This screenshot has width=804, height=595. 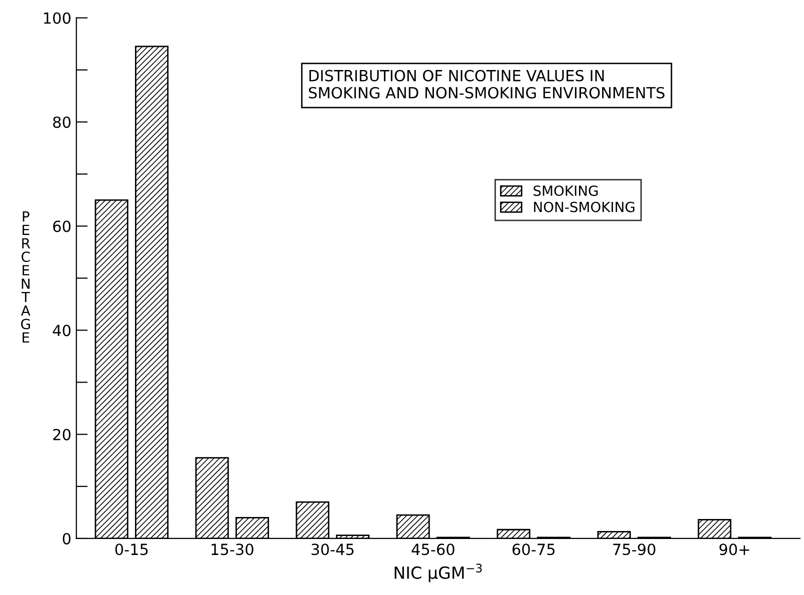 I want to click on x-tick-label: 75-90, so click(x=634, y=550).